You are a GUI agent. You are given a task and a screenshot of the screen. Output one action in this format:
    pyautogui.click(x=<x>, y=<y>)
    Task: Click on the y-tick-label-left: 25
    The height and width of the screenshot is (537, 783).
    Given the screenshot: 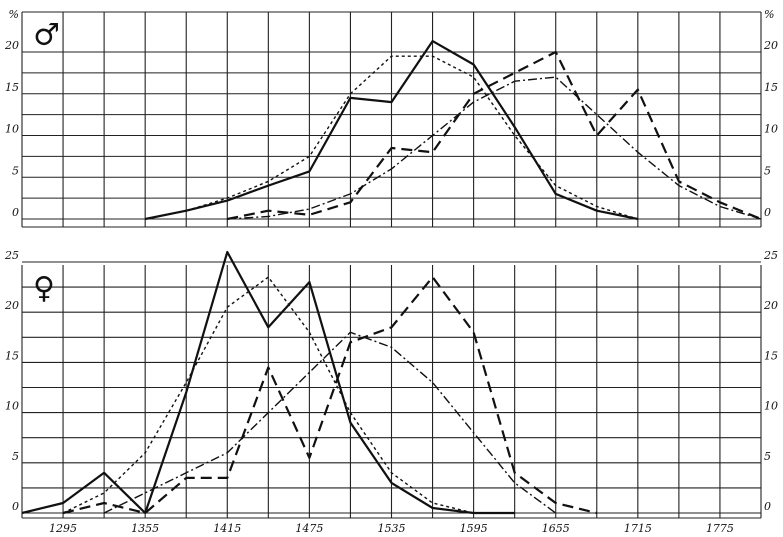 What is the action you would take?
    pyautogui.click(x=11, y=255)
    